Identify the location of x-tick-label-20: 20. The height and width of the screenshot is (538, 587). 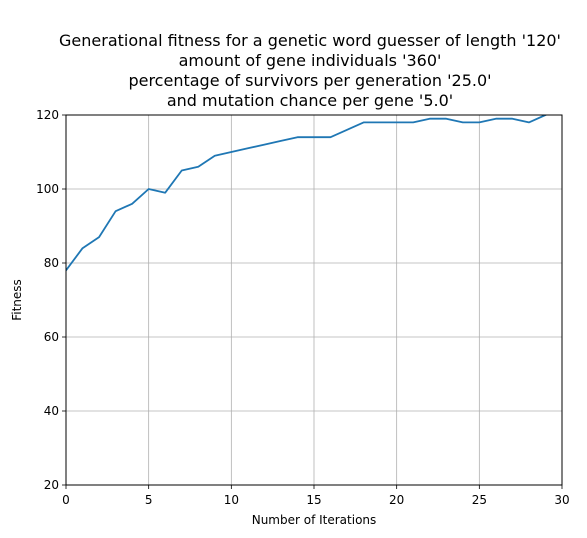
(396, 500).